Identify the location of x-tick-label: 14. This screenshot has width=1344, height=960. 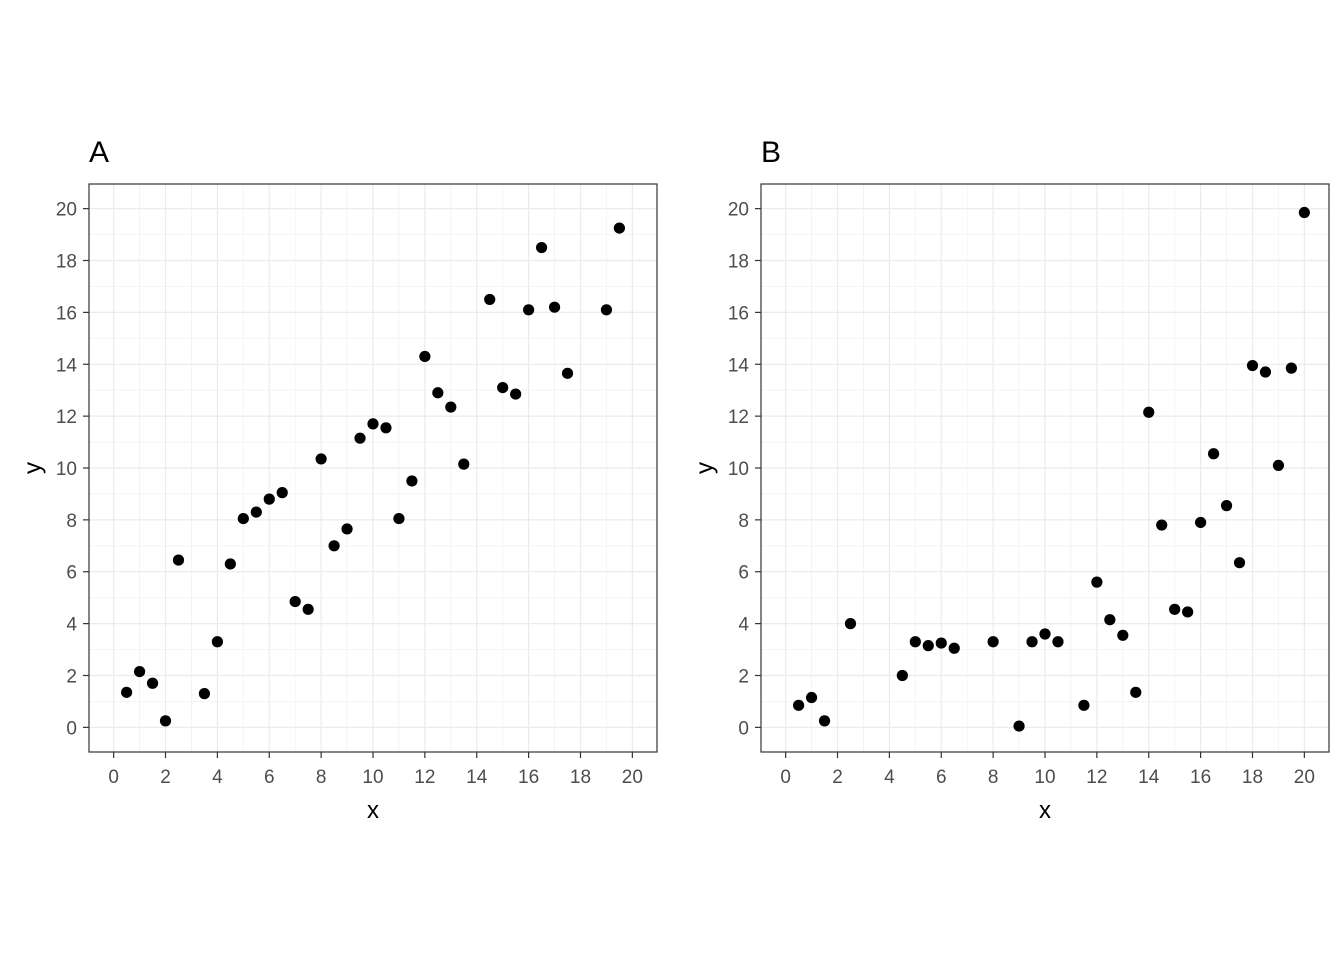
(477, 777).